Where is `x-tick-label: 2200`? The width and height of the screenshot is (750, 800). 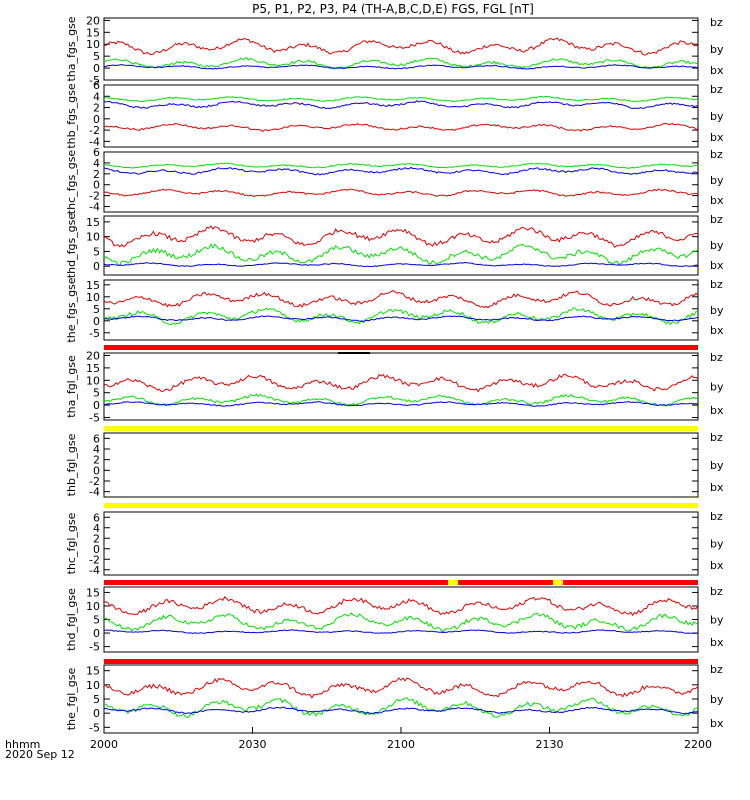
x-tick-label: 2200 is located at coordinates (698, 744).